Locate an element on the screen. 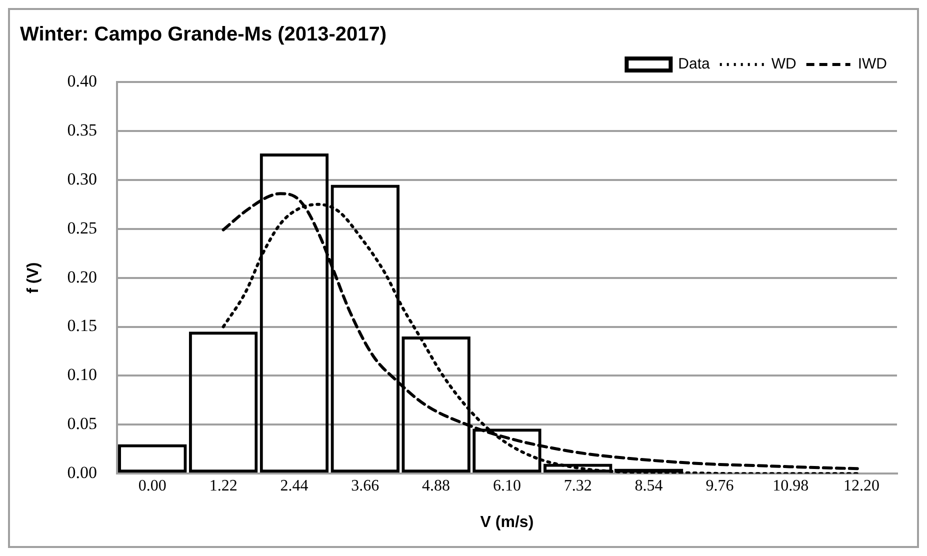  y-tick-label: 0.10 is located at coordinates (82, 374).